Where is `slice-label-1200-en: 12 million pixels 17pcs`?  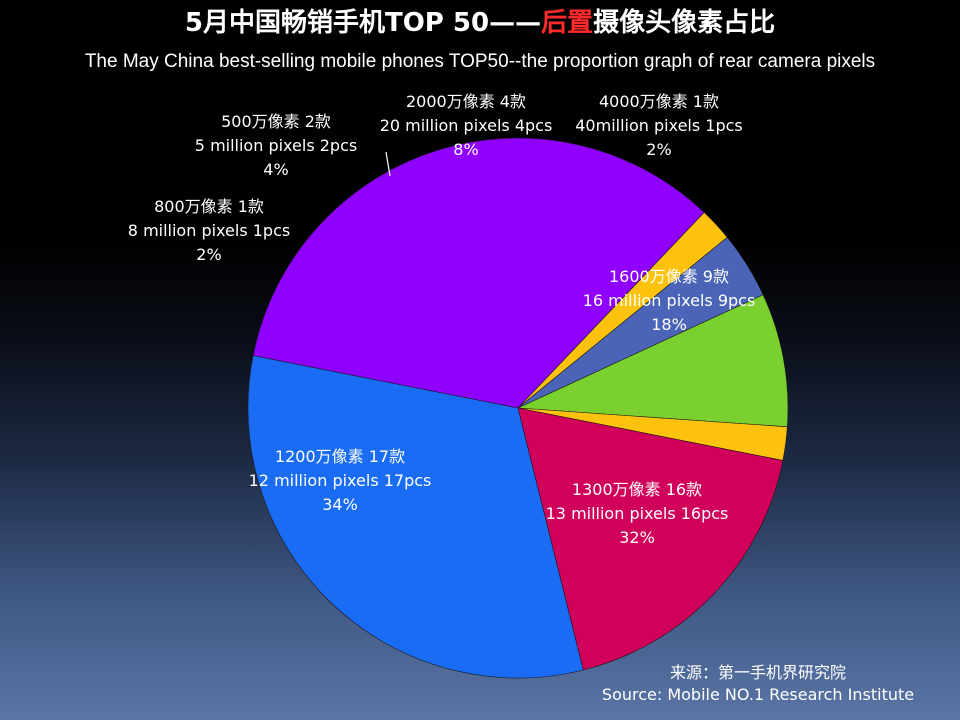
slice-label-1200-en: 12 million pixels 17pcs is located at coordinates (340, 480).